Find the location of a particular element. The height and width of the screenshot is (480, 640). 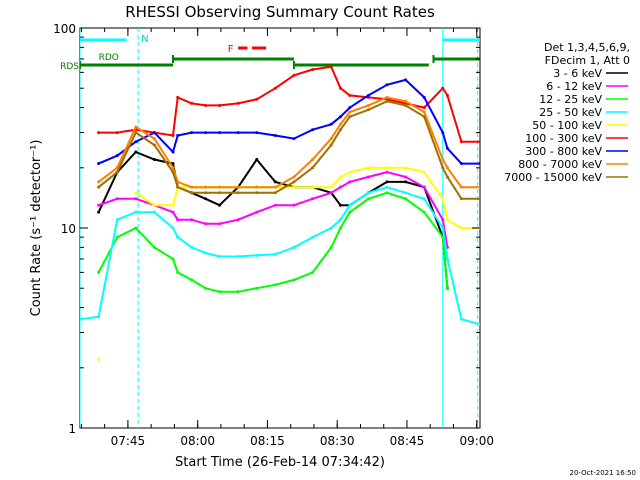

night-label: N is located at coordinates (144, 39).